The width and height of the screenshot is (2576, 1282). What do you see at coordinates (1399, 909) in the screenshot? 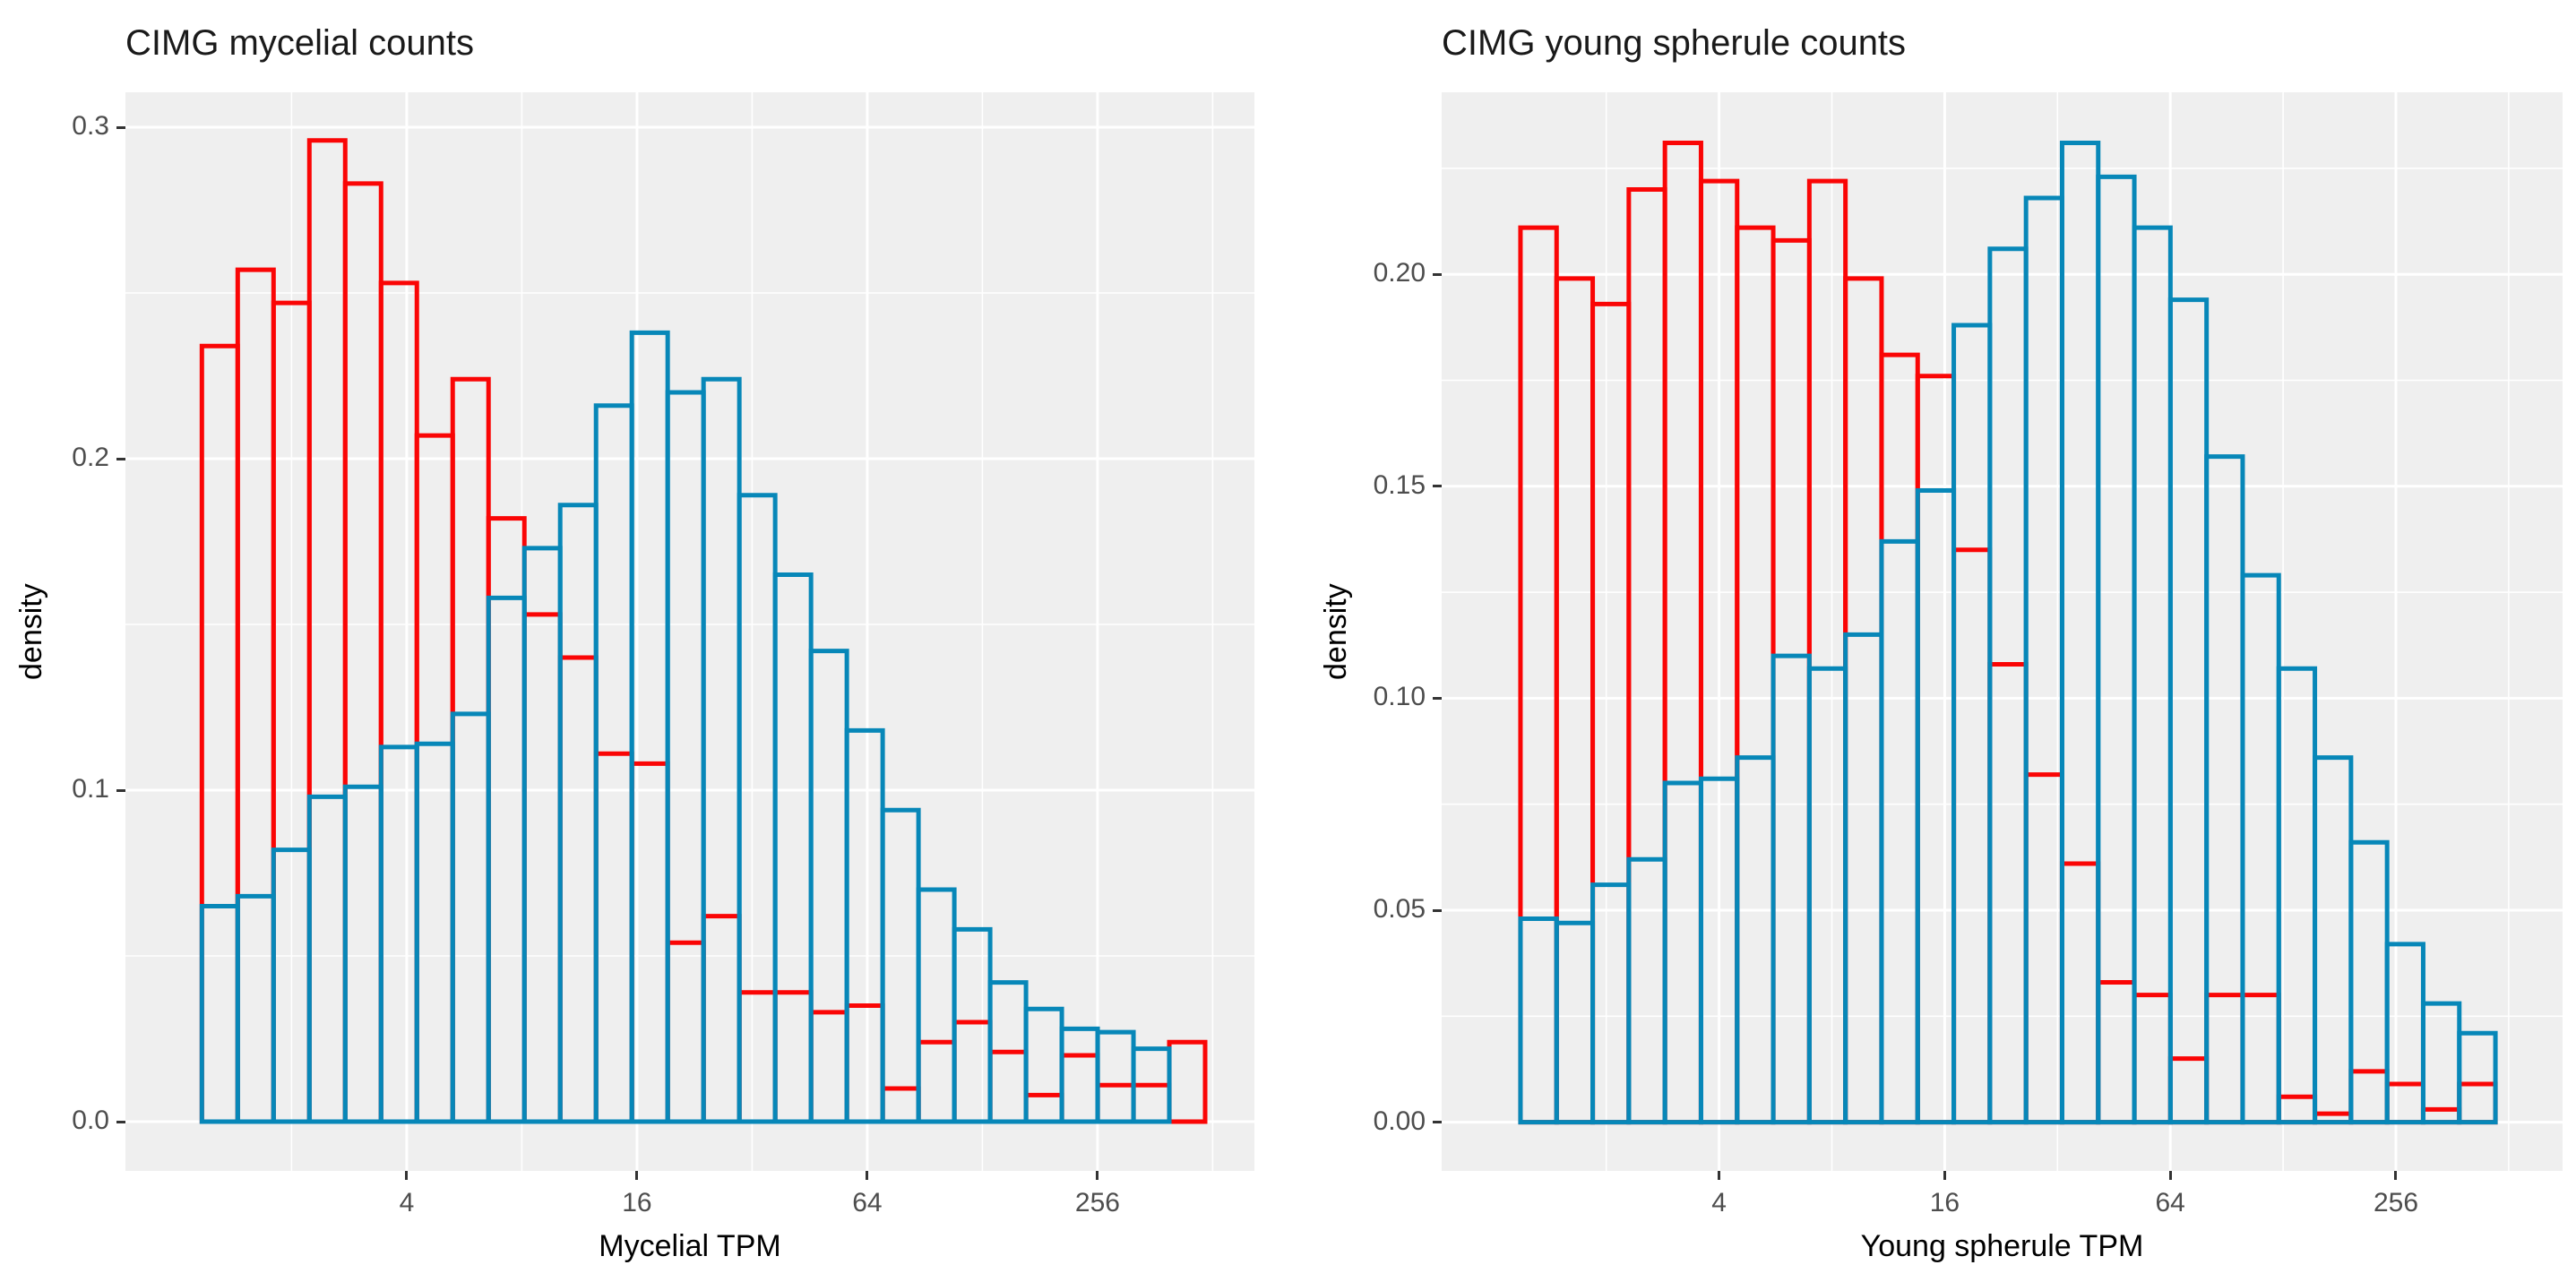
I see `y-tick-label: 0.05` at bounding box center [1399, 909].